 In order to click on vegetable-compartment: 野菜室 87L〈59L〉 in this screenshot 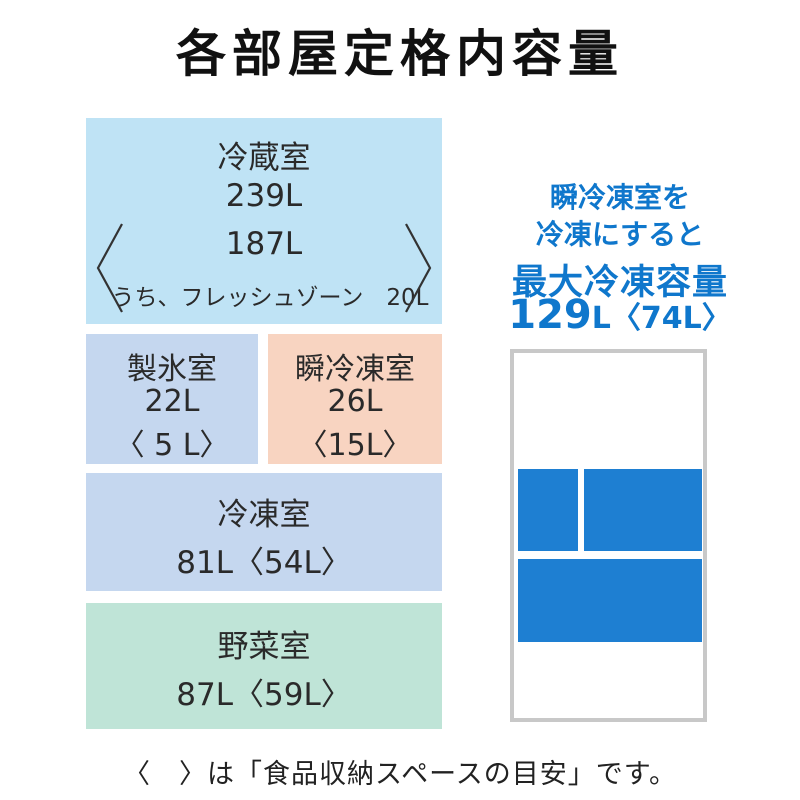, I will do `click(264, 666)`.